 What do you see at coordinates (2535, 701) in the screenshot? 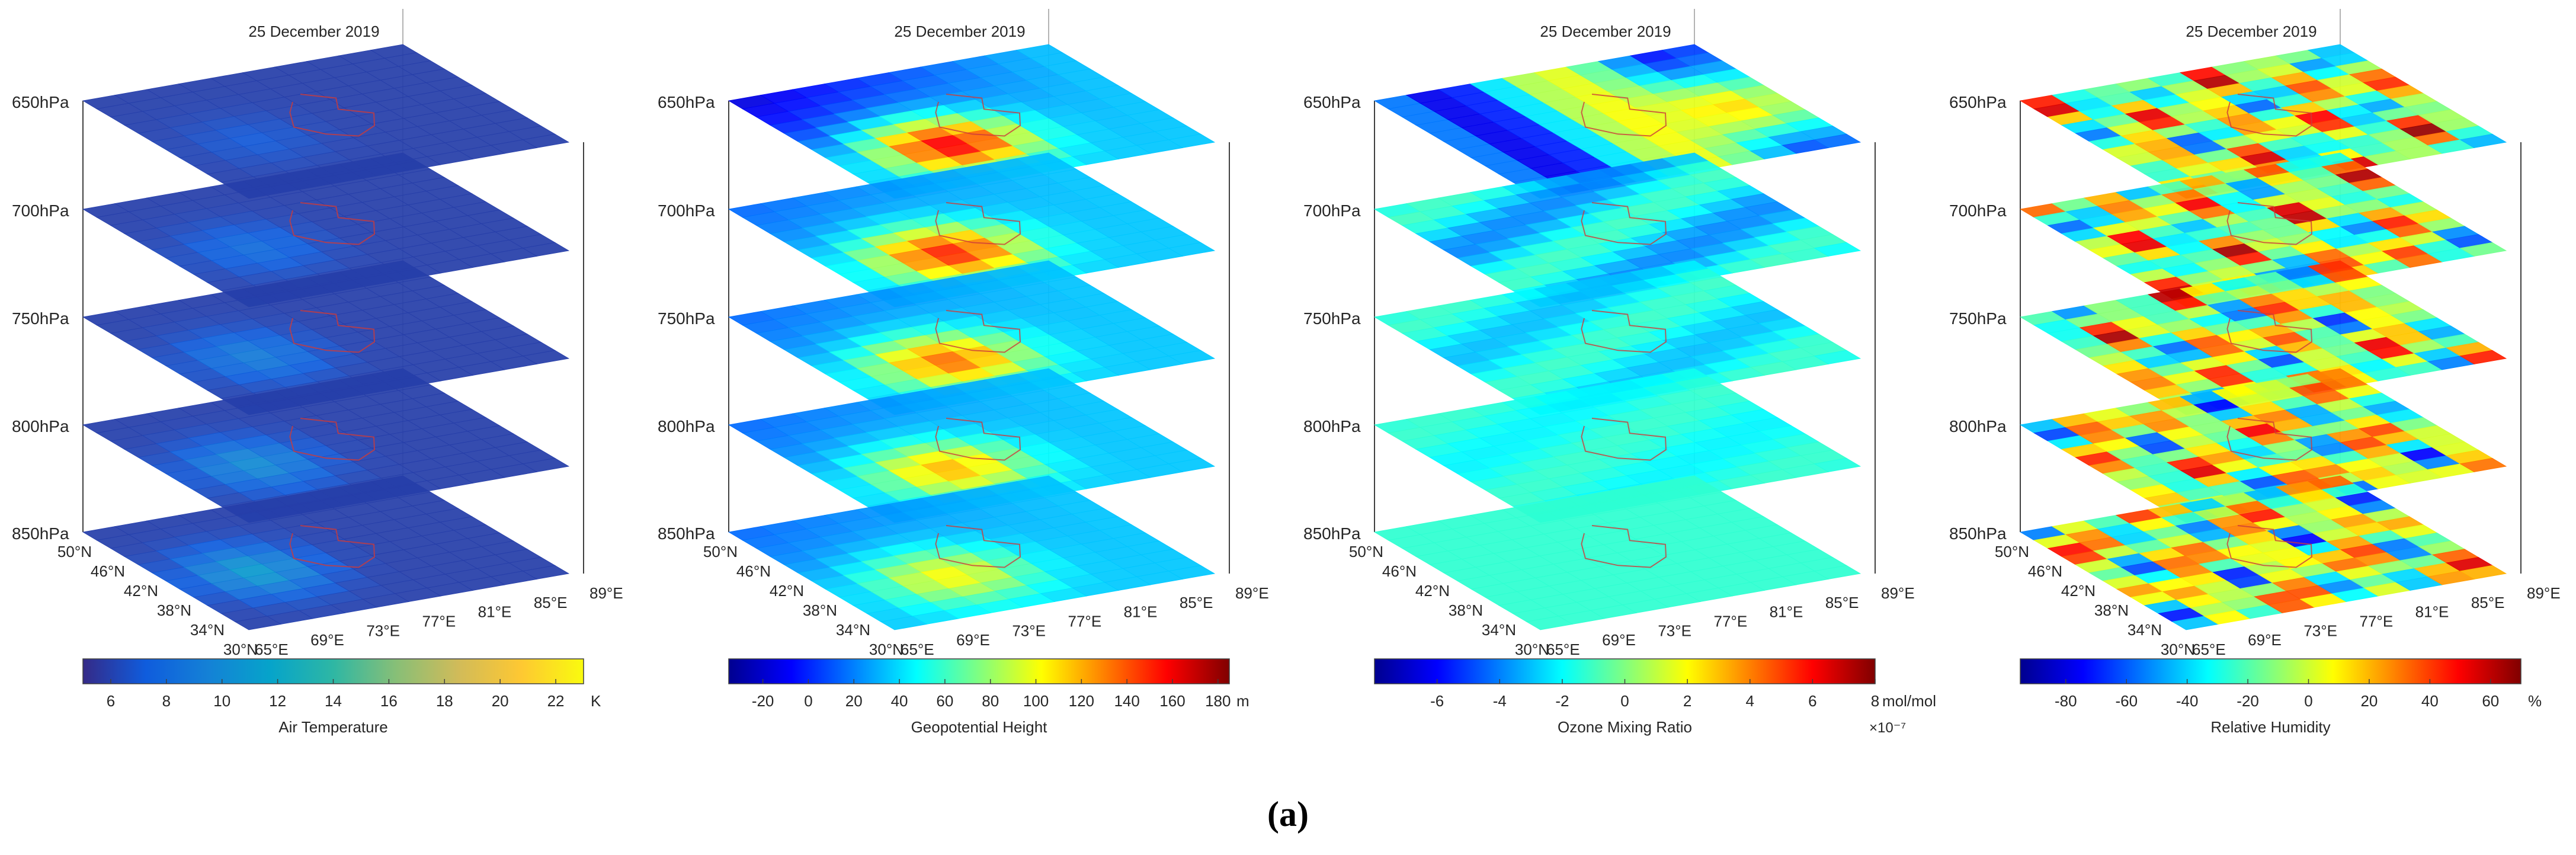
I see `colorbar-unit: %` at bounding box center [2535, 701].